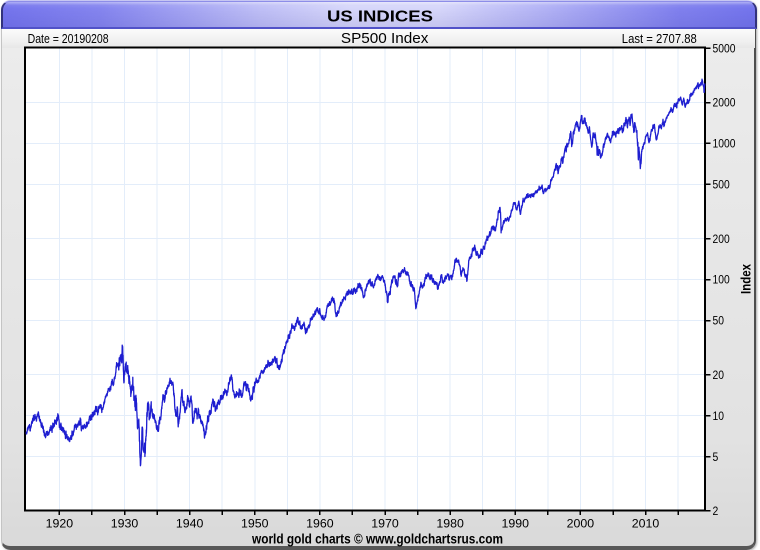 This screenshot has width=760, height=550. I want to click on svg-text: 1000, so click(724, 144).